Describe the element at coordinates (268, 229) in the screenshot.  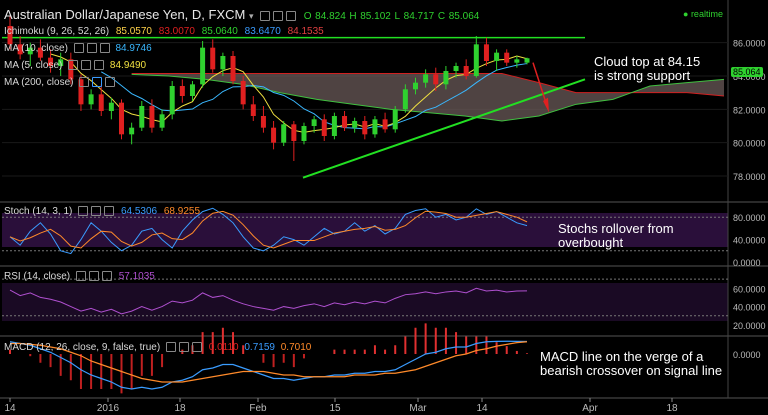
I see `stoch-d-line` at that location.